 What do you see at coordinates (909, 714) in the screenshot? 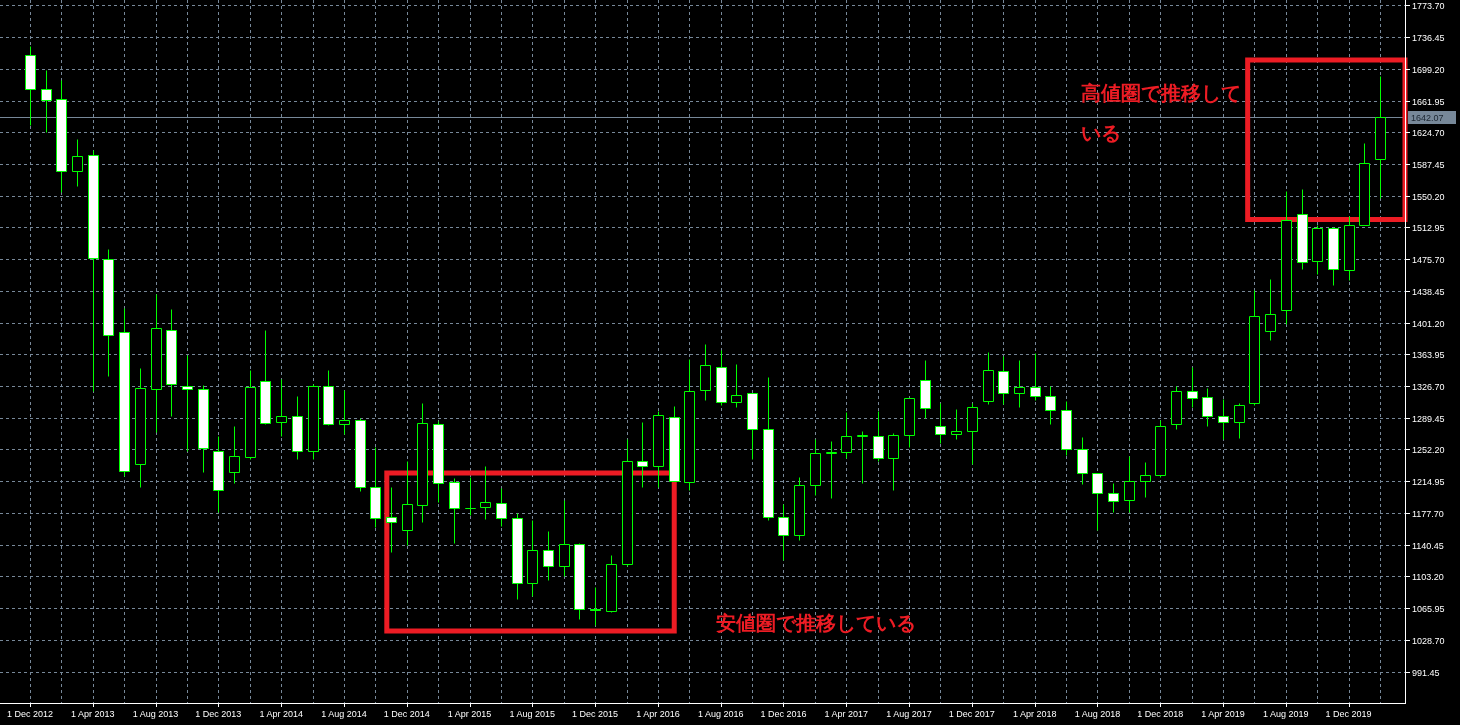
I see `x-tick-label: 1 Aug 2017` at bounding box center [909, 714].